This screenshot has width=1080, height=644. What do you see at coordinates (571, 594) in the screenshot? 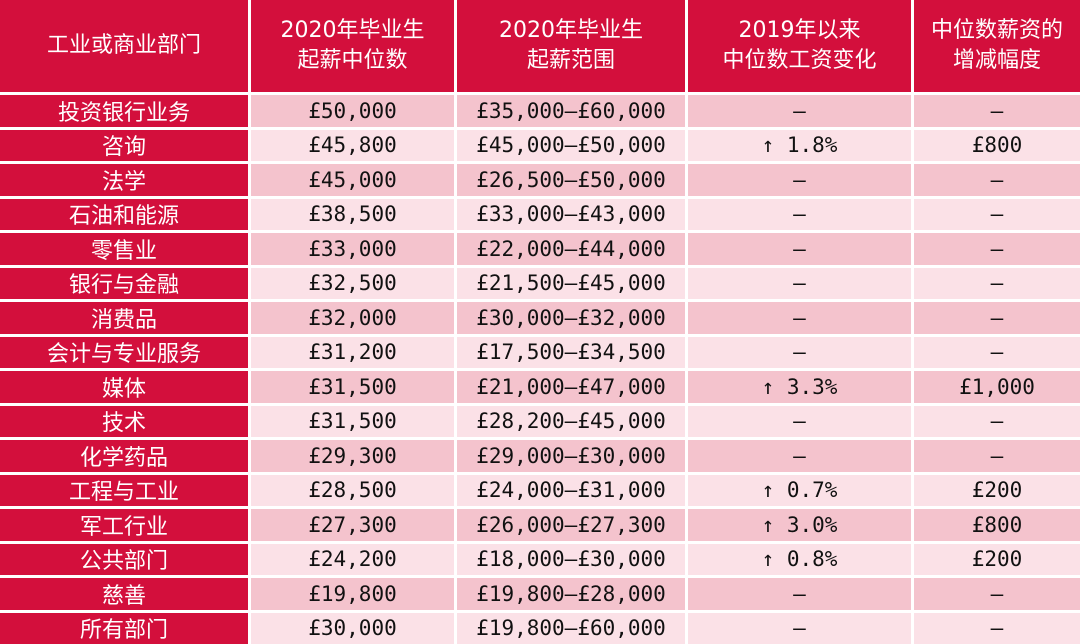
I see `data-cell: £19,800–£28,000` at bounding box center [571, 594].